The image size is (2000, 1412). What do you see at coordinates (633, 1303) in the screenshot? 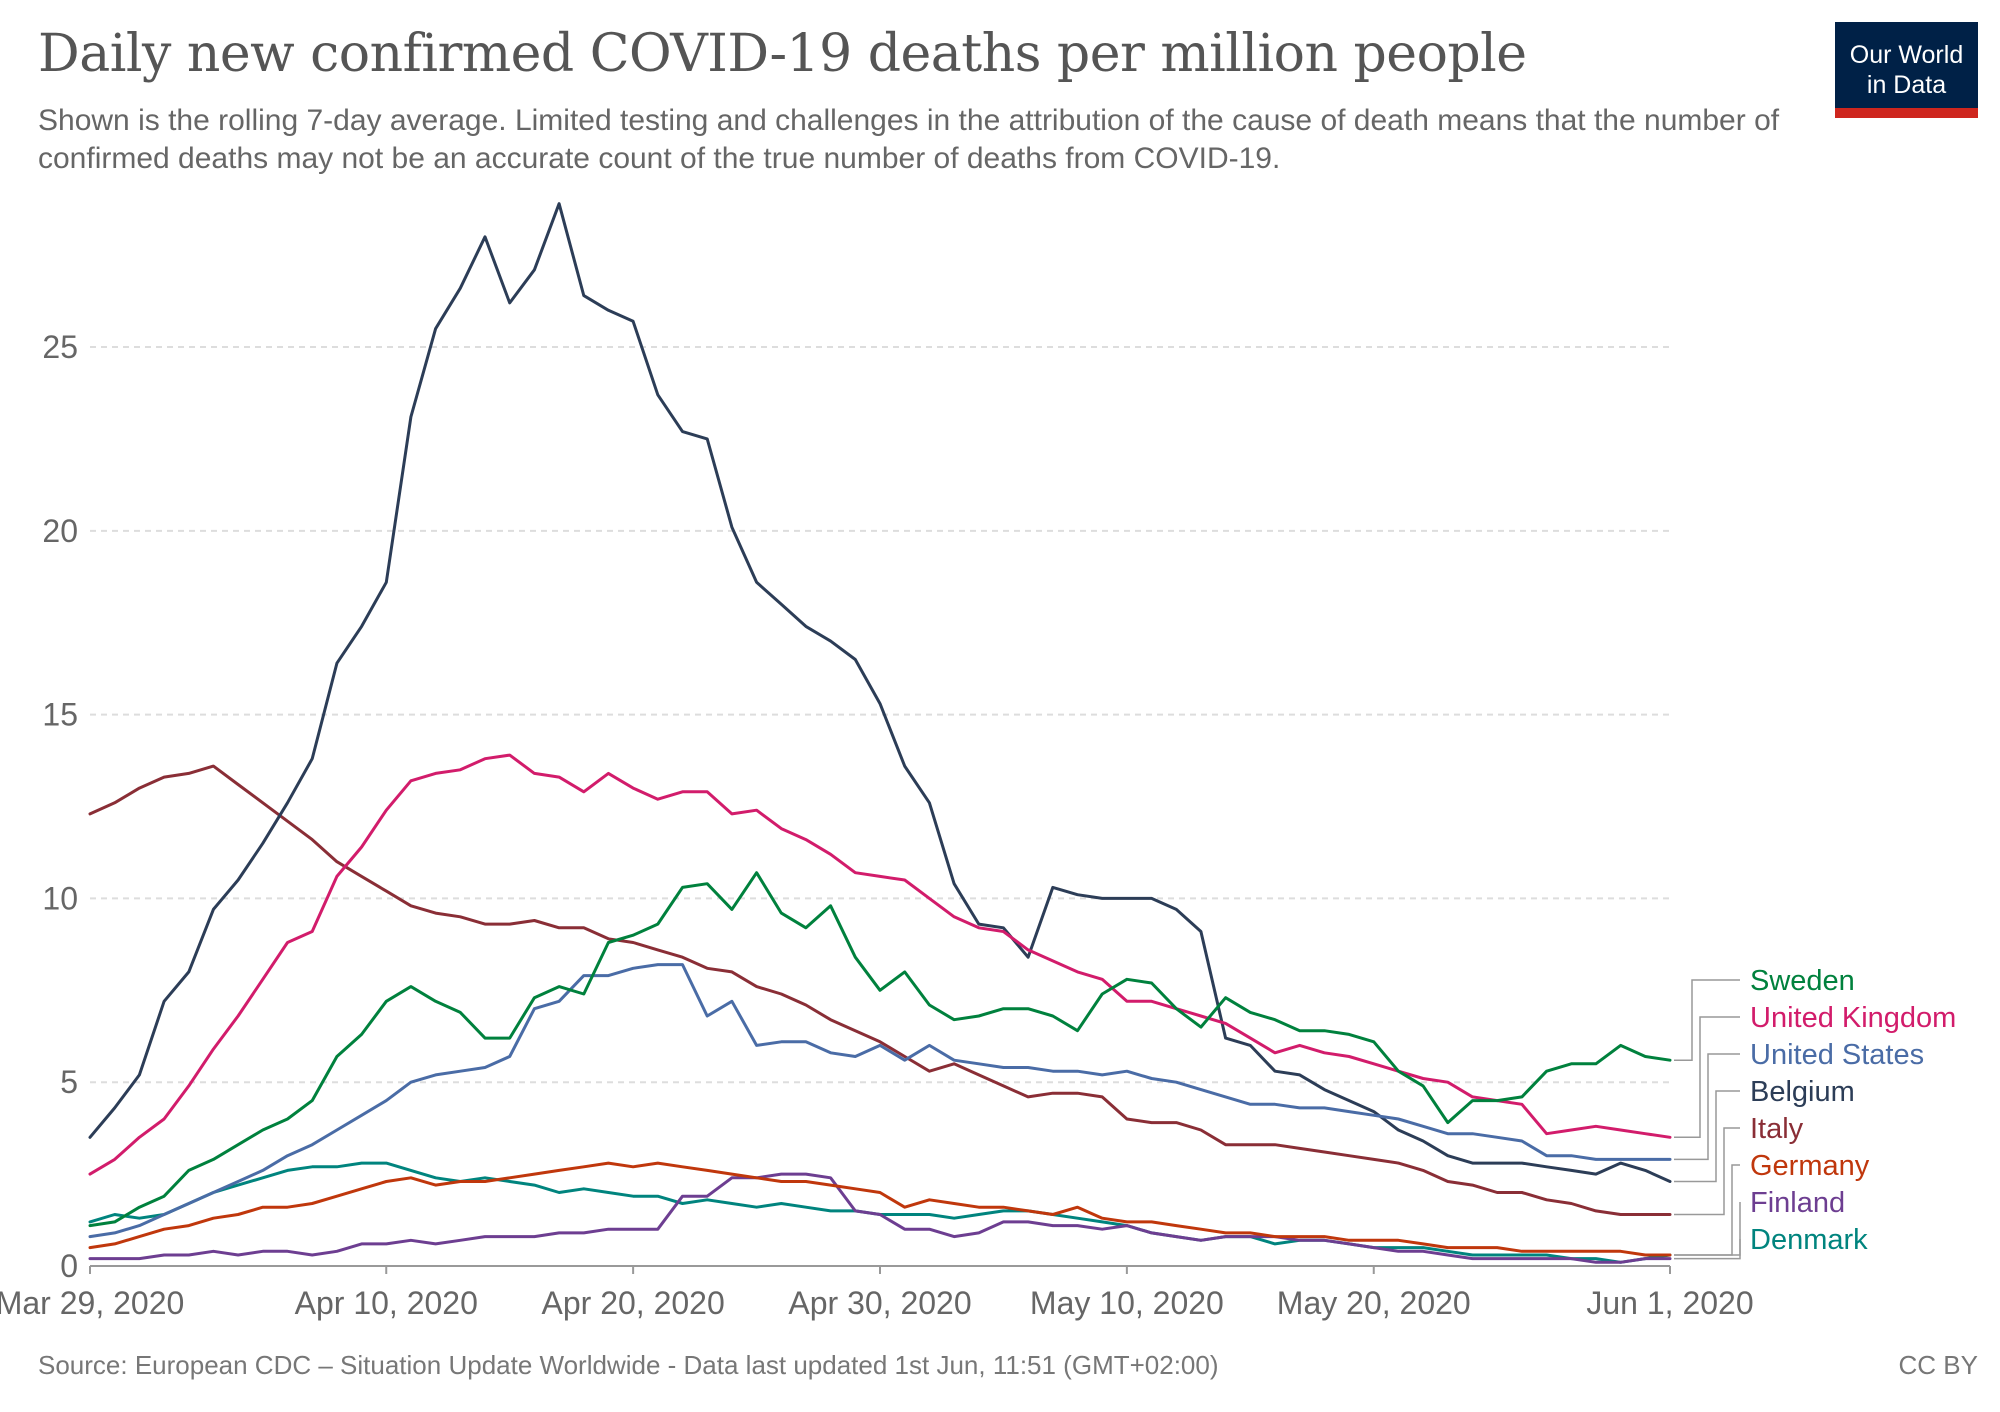
I see `x-tick-label: Apr 20, 2020` at bounding box center [633, 1303].